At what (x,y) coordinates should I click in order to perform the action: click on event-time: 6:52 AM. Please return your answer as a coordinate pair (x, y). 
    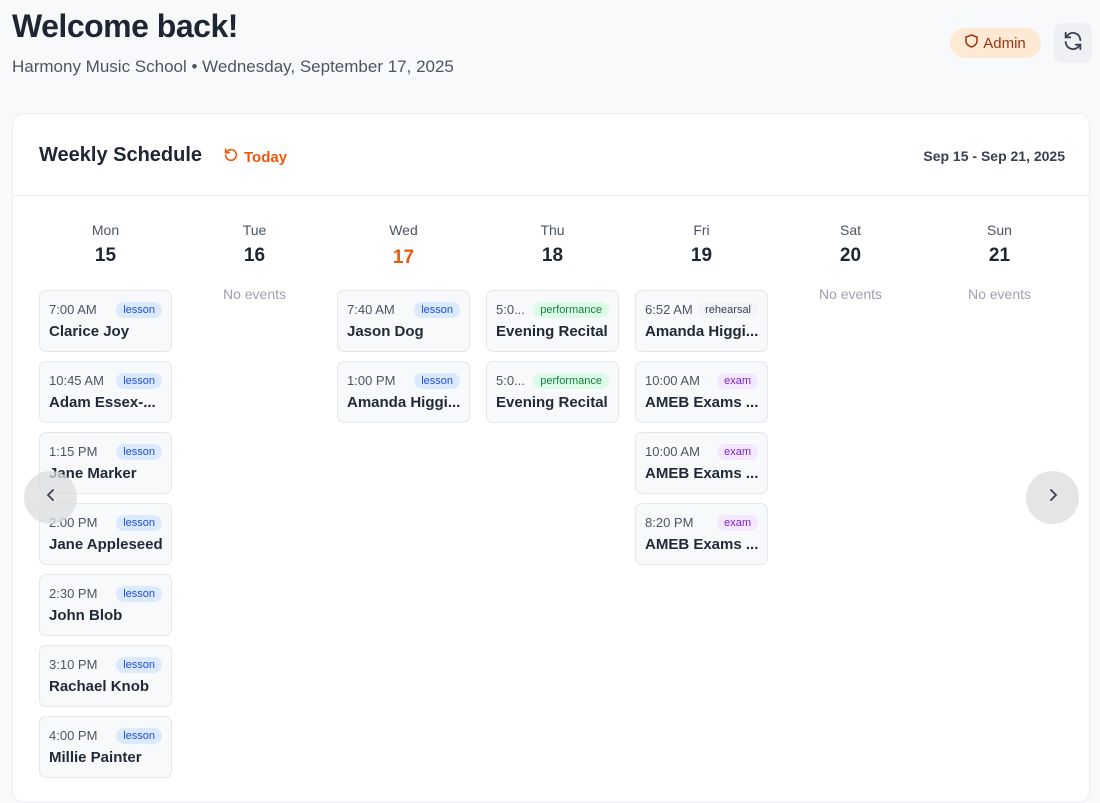
    Looking at the image, I should click on (669, 309).